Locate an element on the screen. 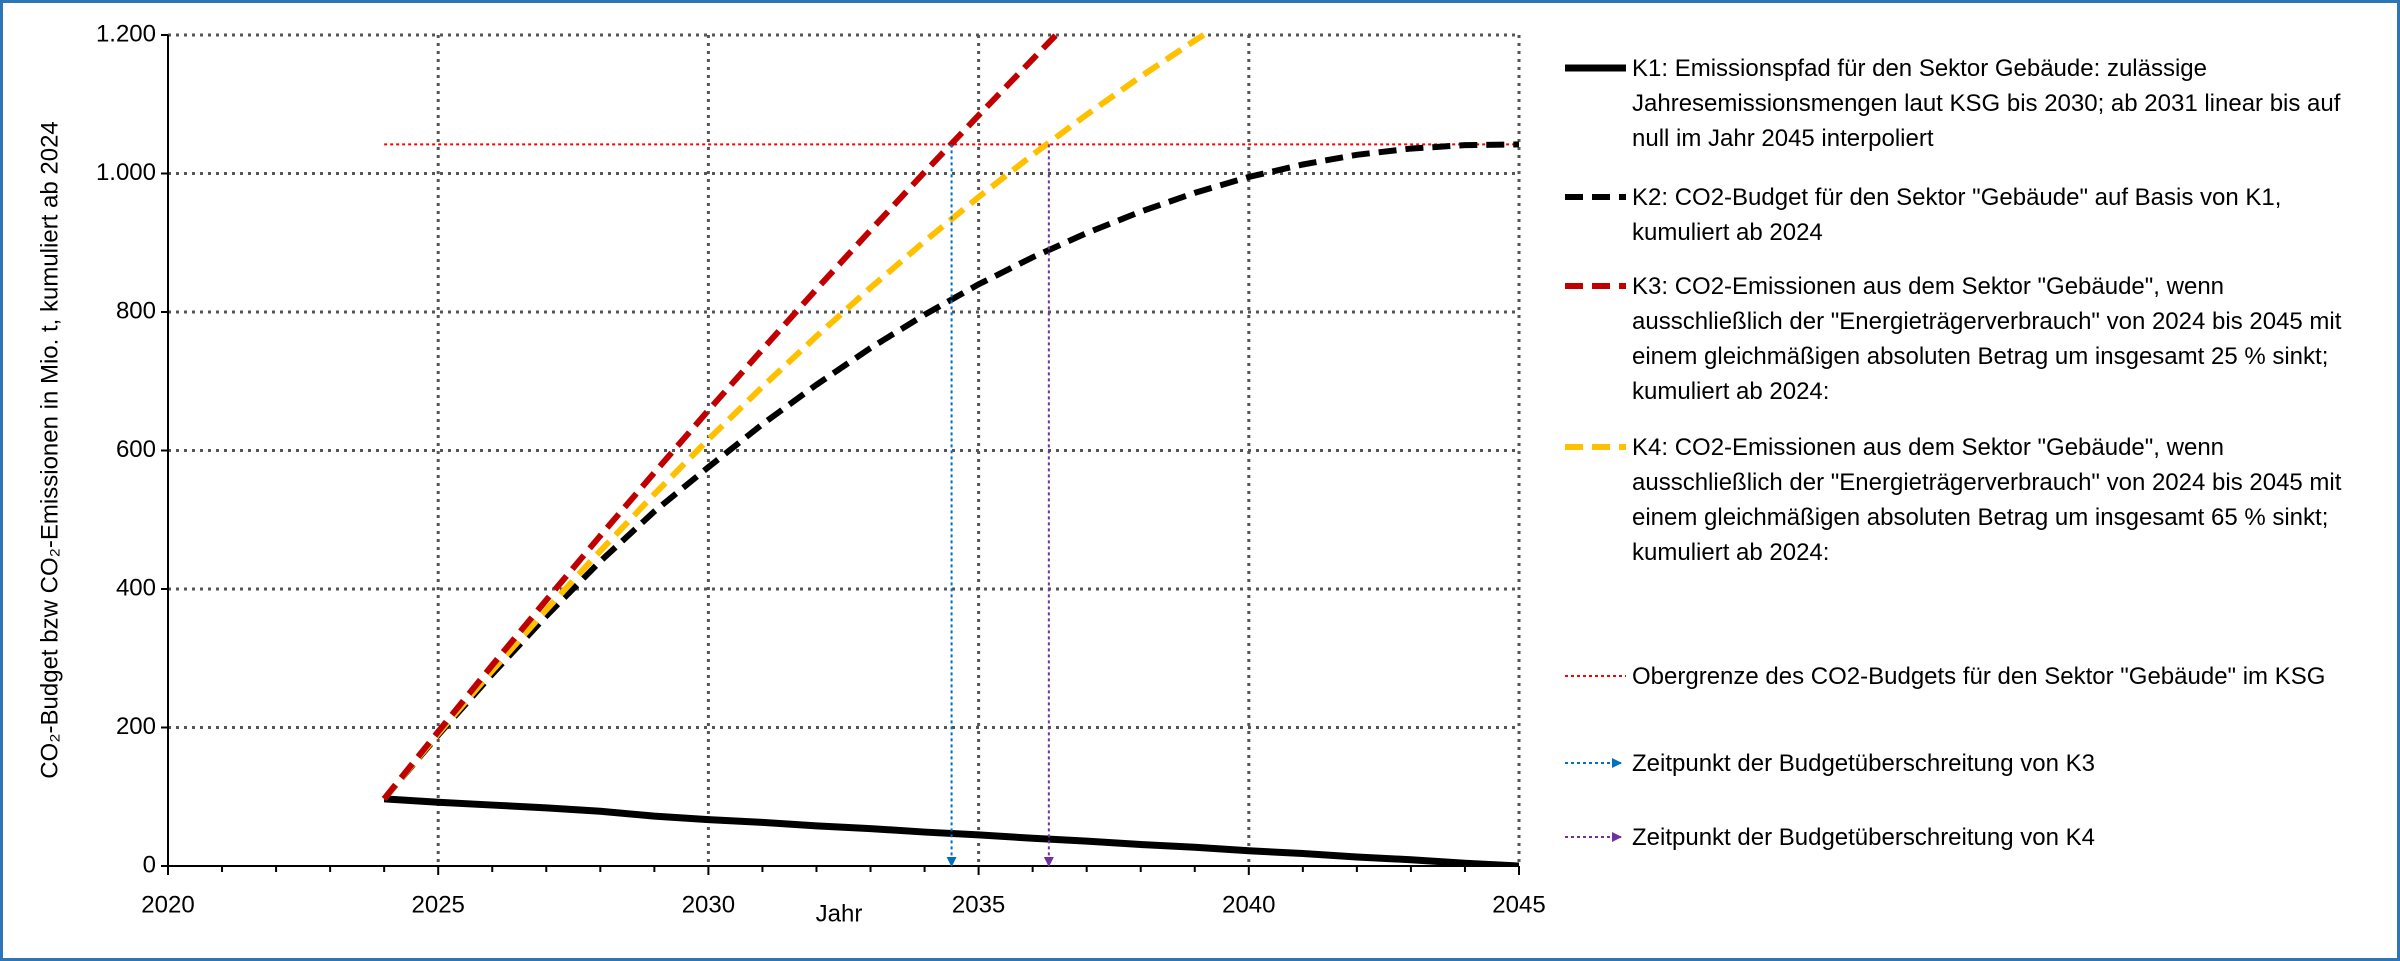 The height and width of the screenshot is (961, 2400). x-tick-label: 2045 is located at coordinates (1518, 904).